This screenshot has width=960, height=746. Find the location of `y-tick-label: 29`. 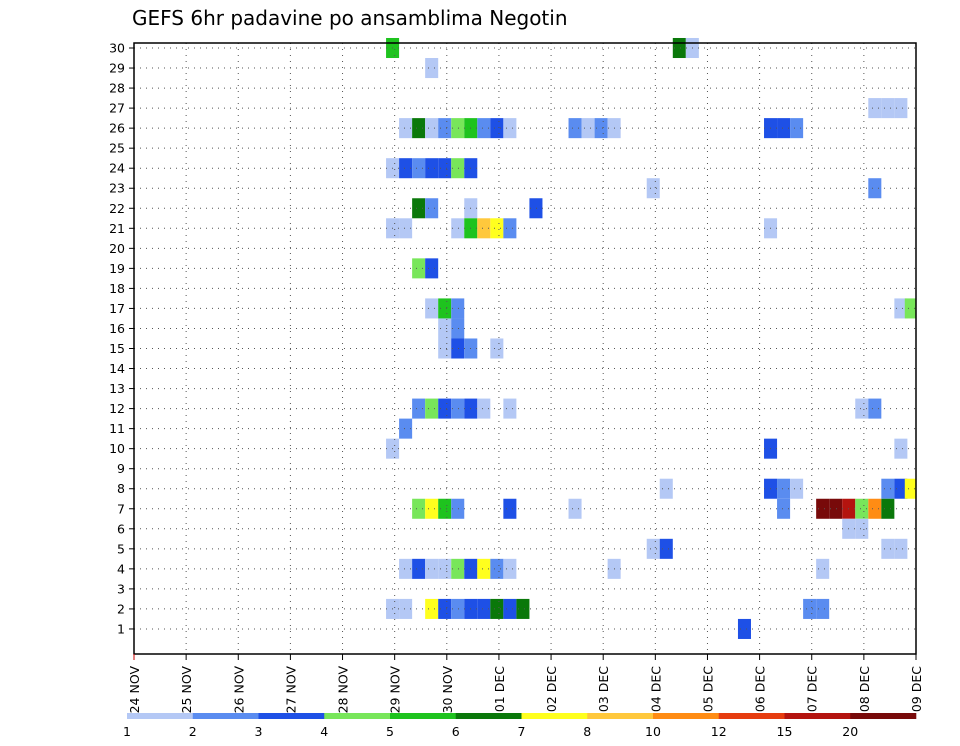

y-tick-label: 29 is located at coordinates (117, 68).